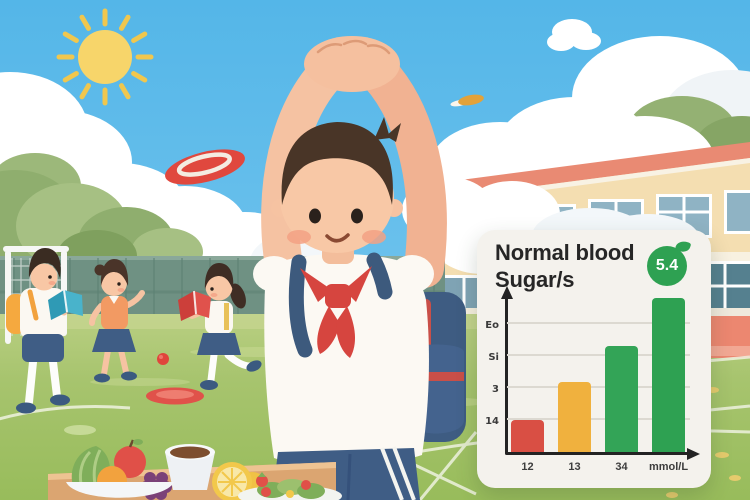  What do you see at coordinates (163, 359) in the screenshot?
I see `red-ball` at bounding box center [163, 359].